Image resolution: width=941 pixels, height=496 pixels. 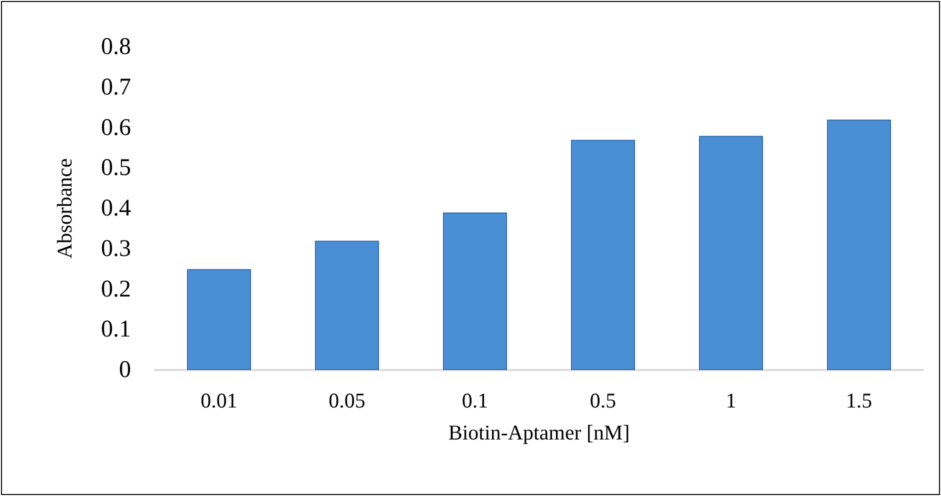 I want to click on x-tick-label: 0.05, so click(x=347, y=400).